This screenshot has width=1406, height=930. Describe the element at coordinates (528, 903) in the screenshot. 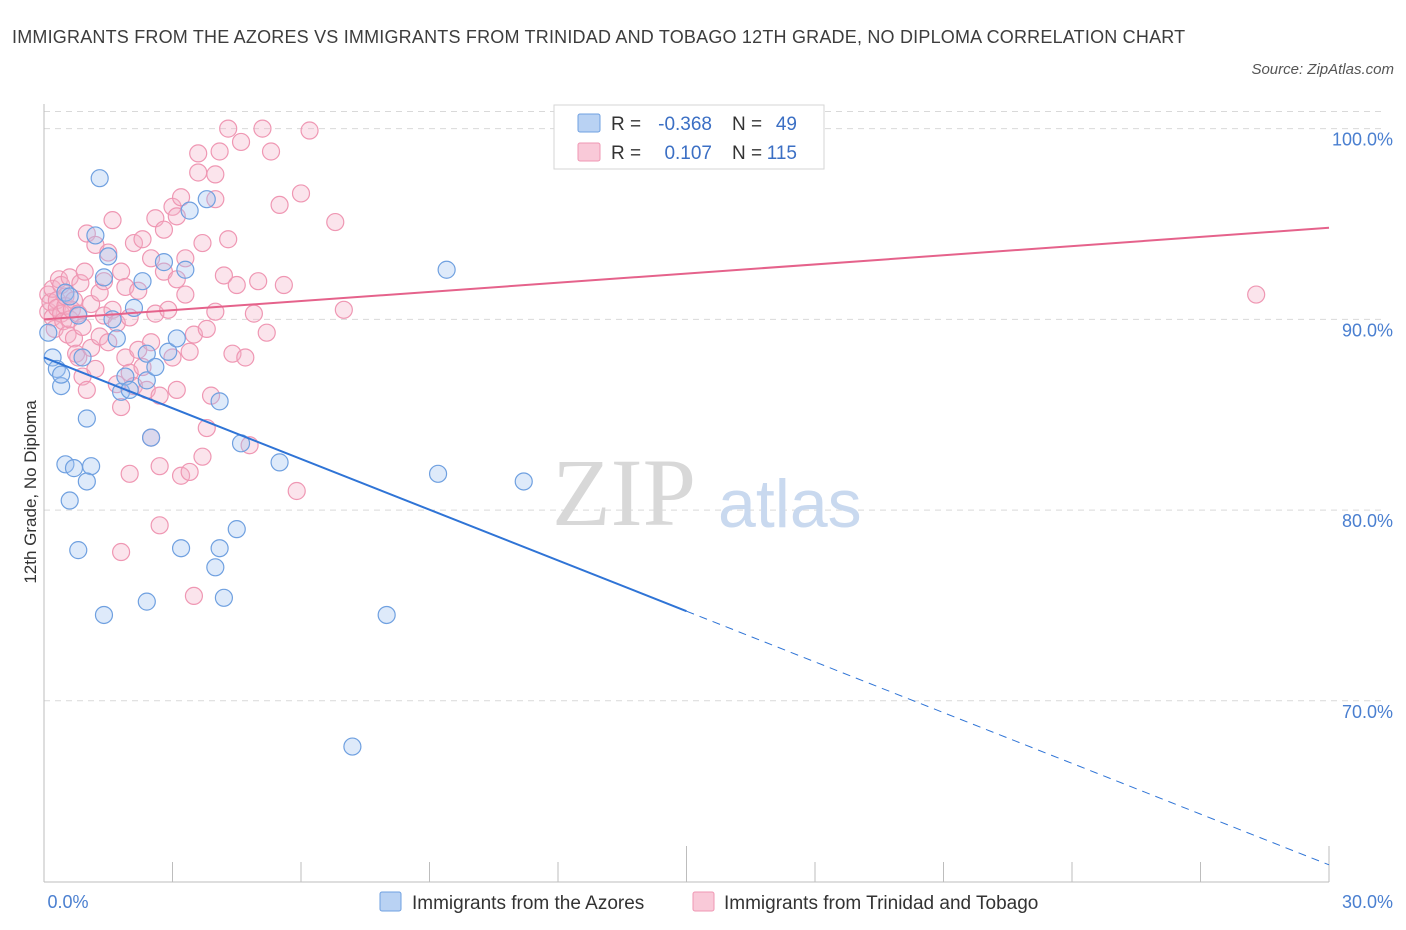

I see `legend-label-azores: Immigrants from the Azores` at that location.